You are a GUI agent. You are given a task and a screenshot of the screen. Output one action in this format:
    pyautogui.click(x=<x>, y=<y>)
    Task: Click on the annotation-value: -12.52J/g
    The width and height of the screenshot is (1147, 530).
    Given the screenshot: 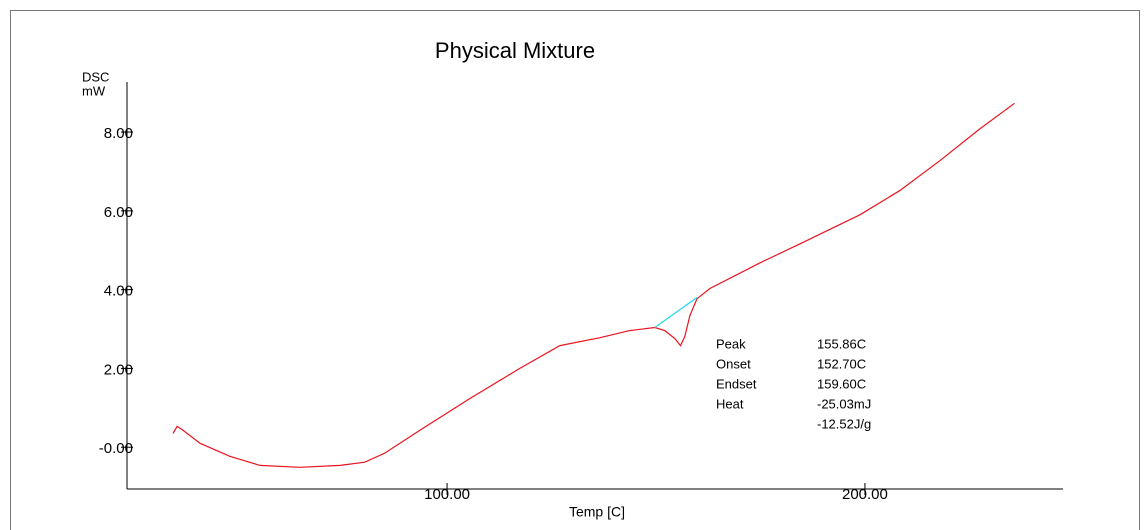 What is the action you would take?
    pyautogui.click(x=844, y=423)
    